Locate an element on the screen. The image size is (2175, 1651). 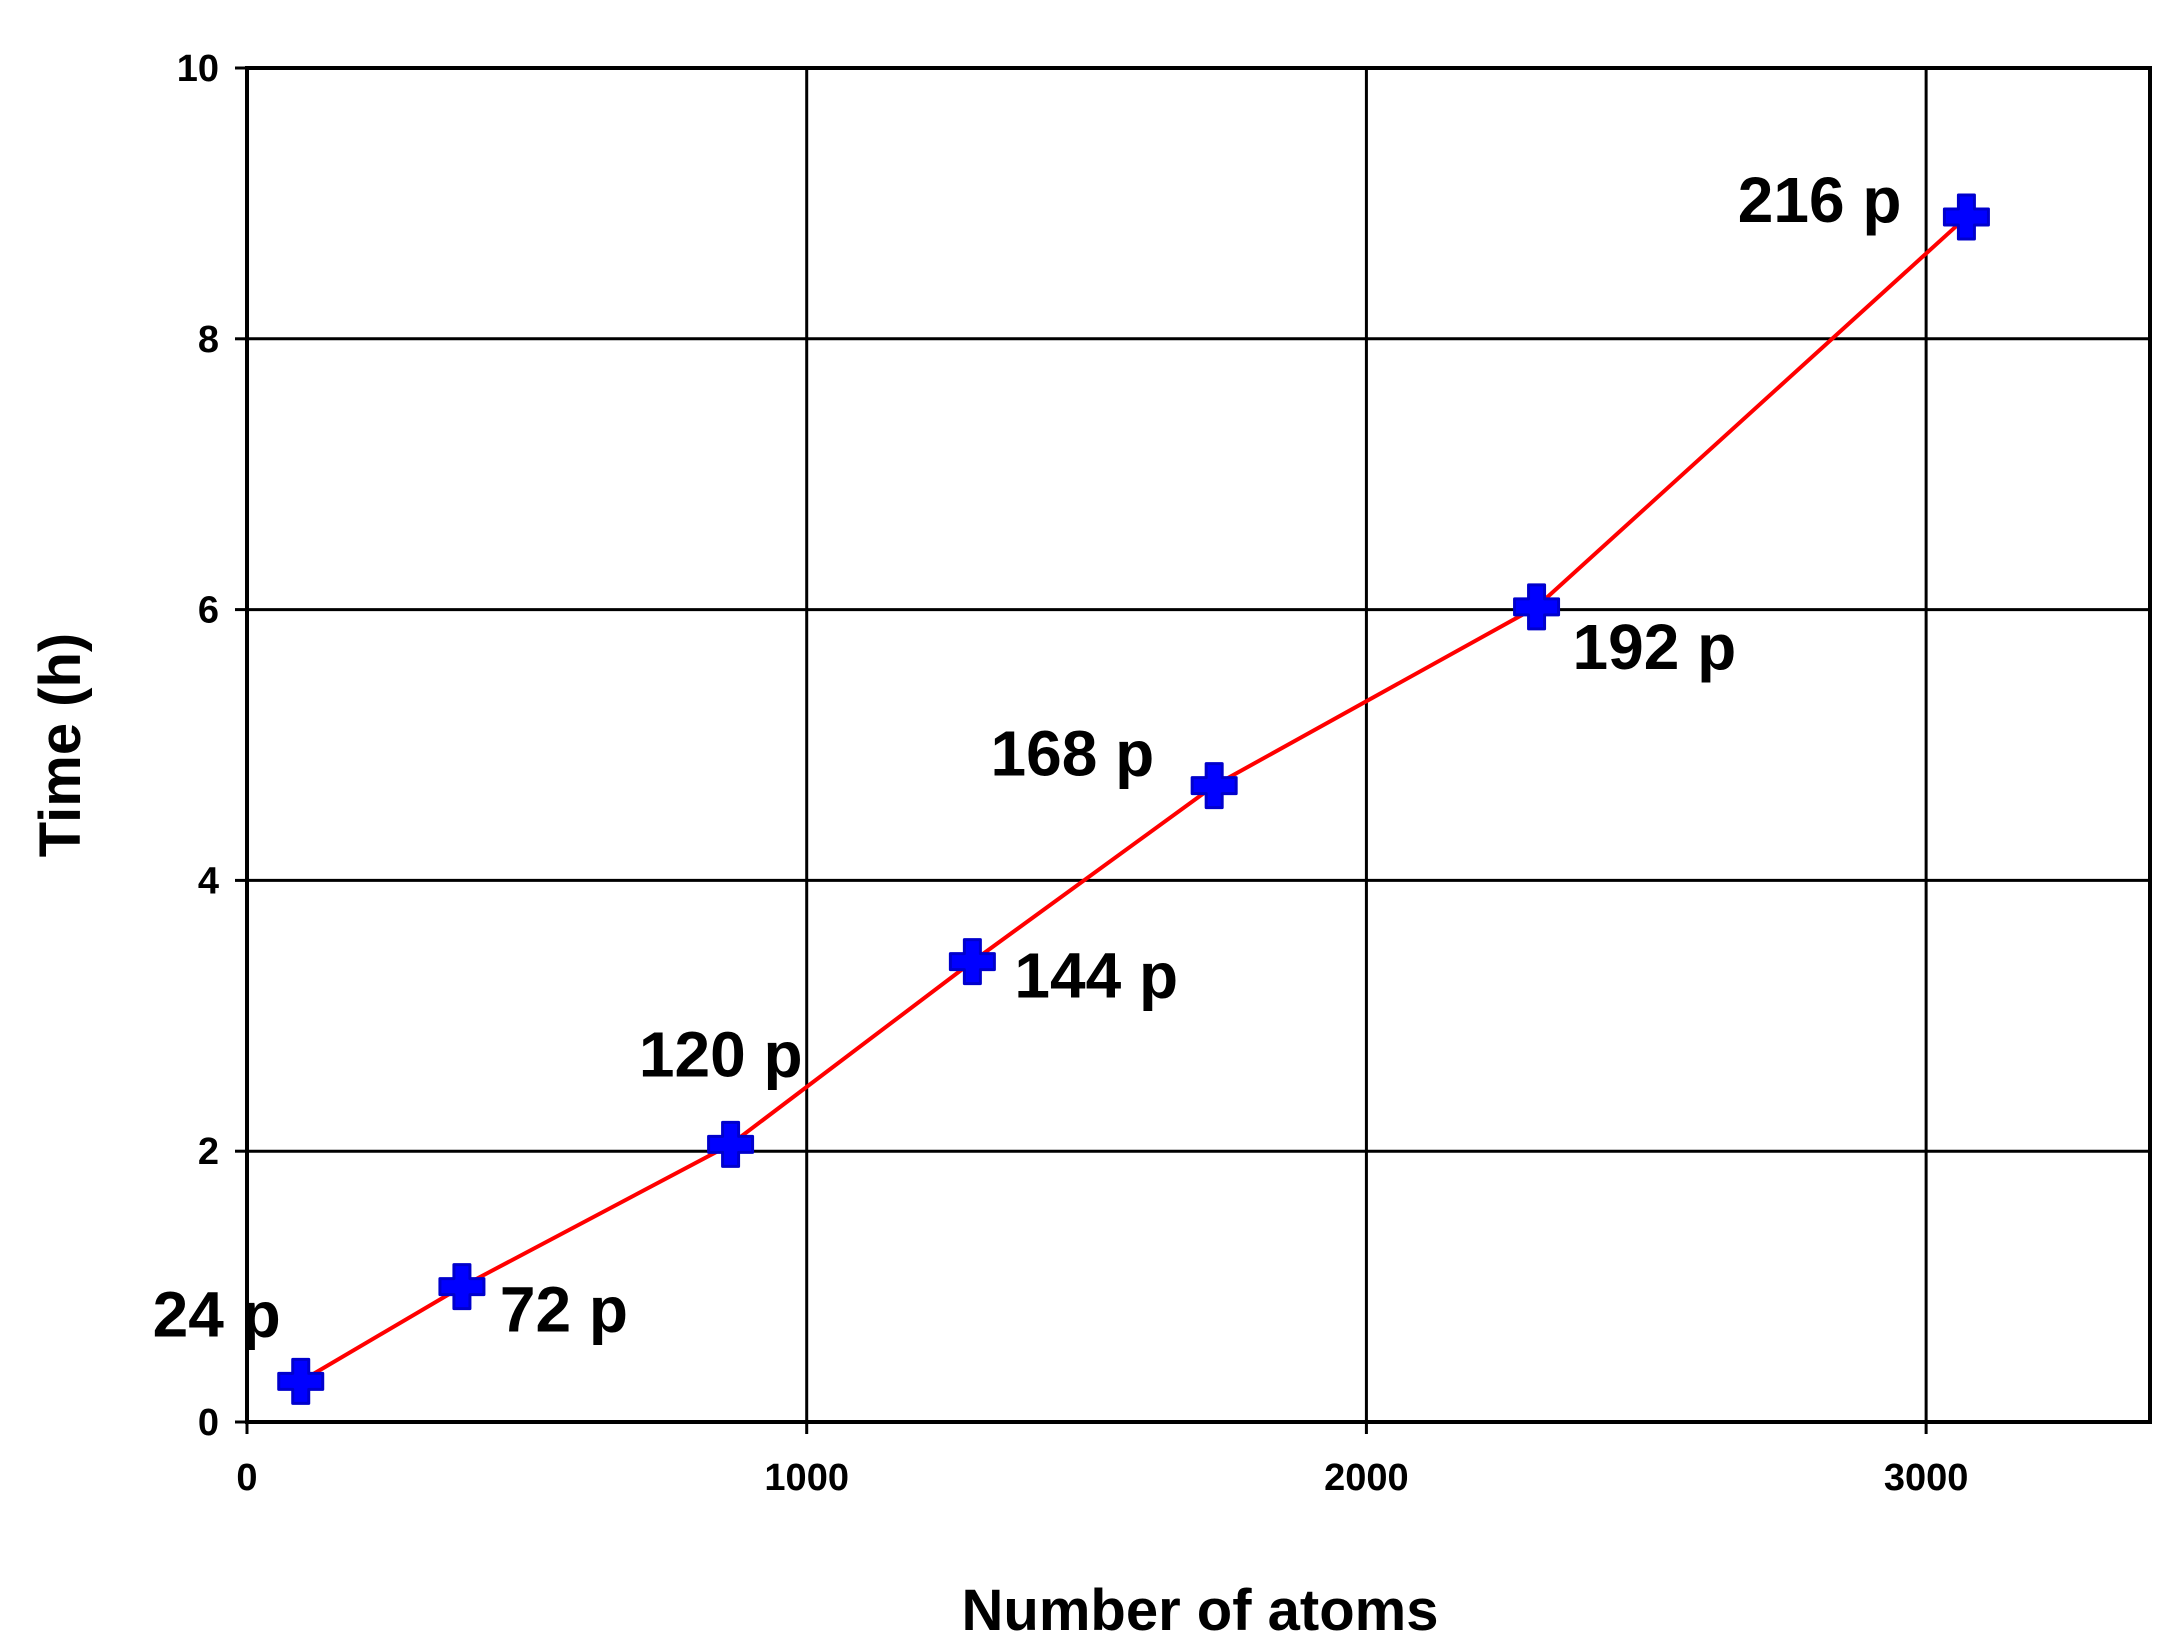
y-tick-label: 8 is located at coordinates (208, 340).